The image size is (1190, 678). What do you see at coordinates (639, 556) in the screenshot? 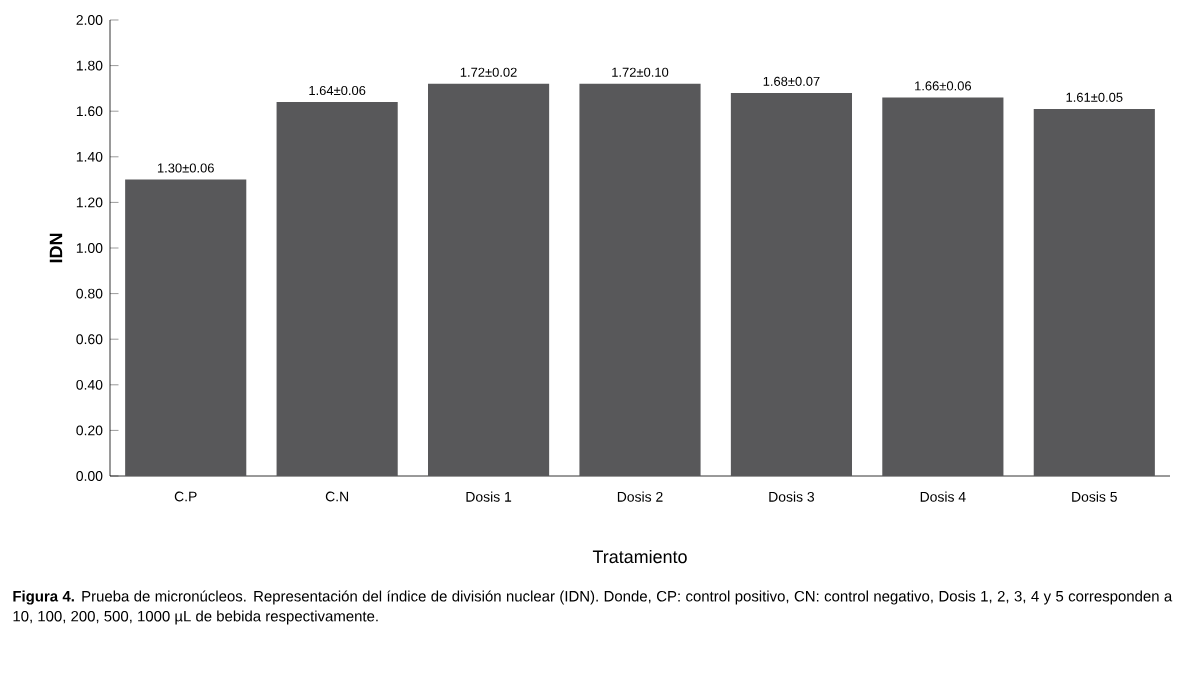
I see `x-axis-title: Tratamiento` at bounding box center [639, 556].